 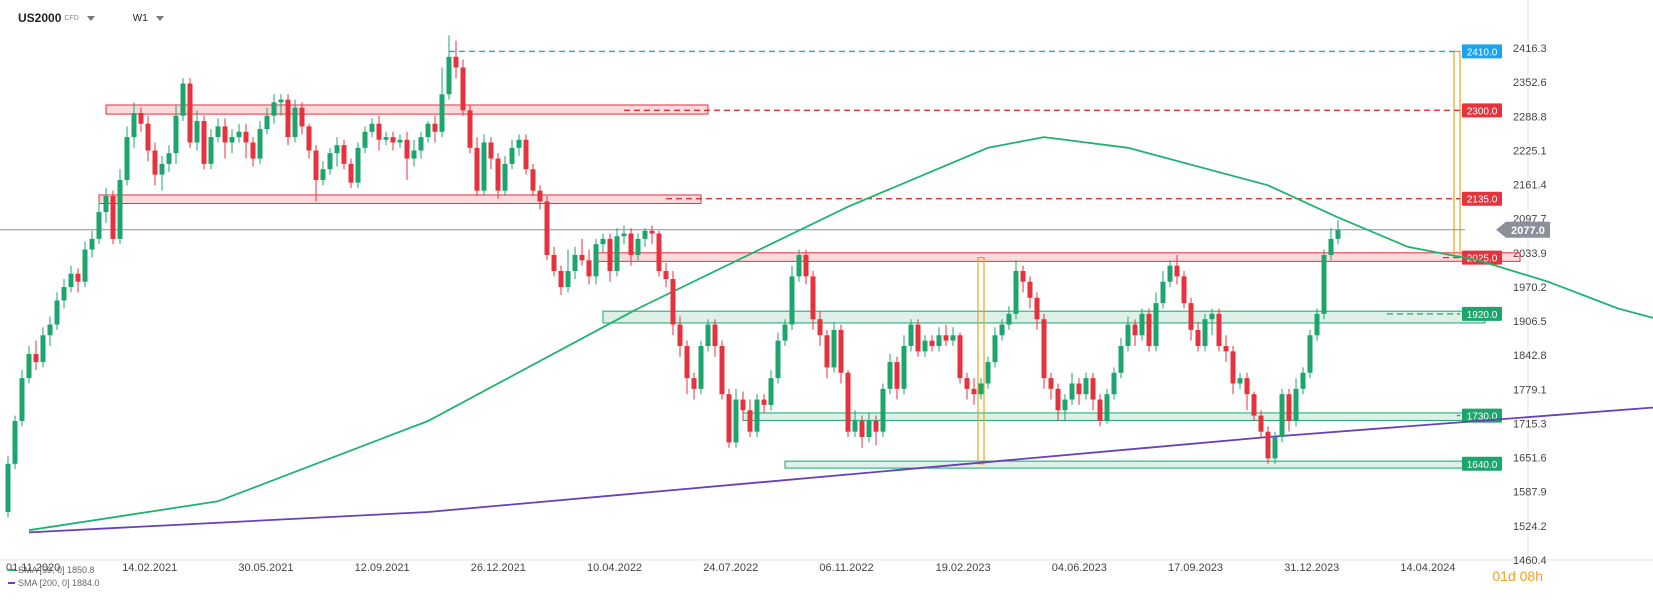 I want to click on y-tick-label: 1524.2, so click(x=1530, y=527).